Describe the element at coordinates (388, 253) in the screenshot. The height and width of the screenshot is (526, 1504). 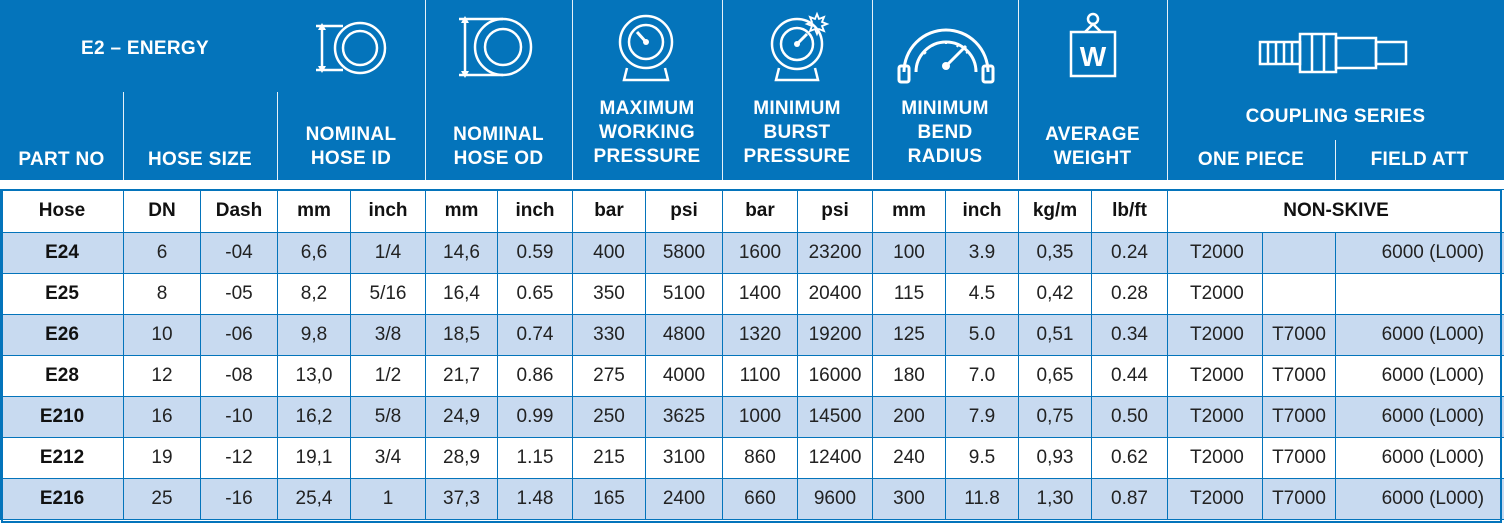
I see `table-cell: 1/4` at that location.